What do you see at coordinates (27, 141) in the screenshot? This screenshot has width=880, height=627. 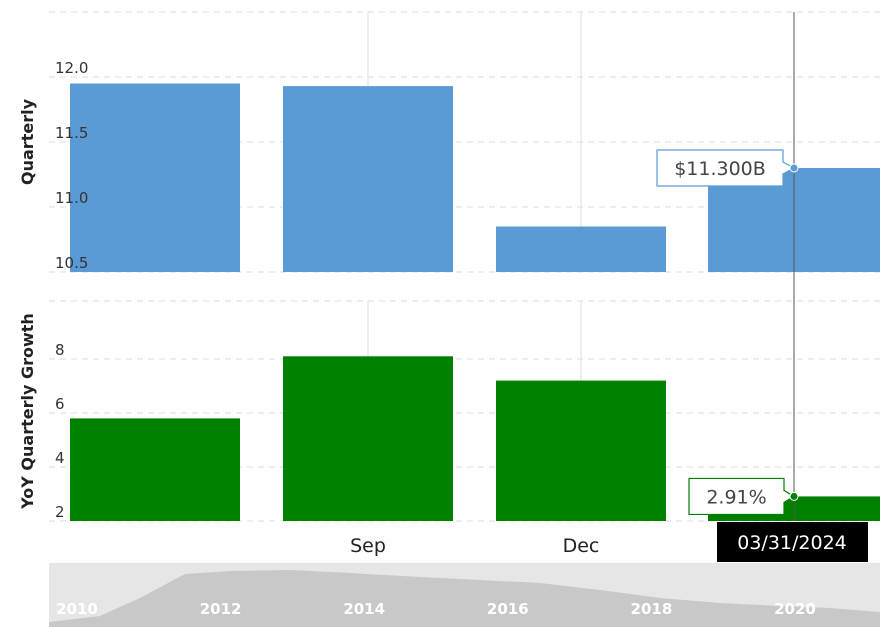 I see `quarterly-axis-label: Quarterly` at bounding box center [27, 141].